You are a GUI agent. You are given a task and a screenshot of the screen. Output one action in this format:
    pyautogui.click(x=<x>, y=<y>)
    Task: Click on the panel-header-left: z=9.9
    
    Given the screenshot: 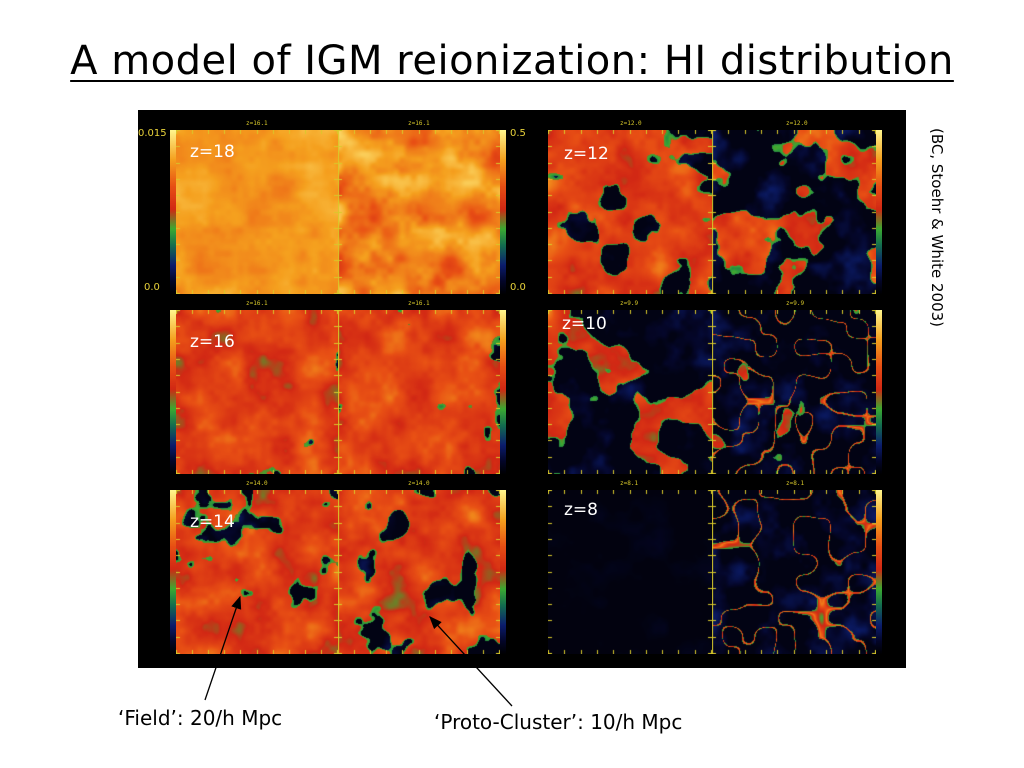 What is the action you would take?
    pyautogui.click(x=629, y=303)
    